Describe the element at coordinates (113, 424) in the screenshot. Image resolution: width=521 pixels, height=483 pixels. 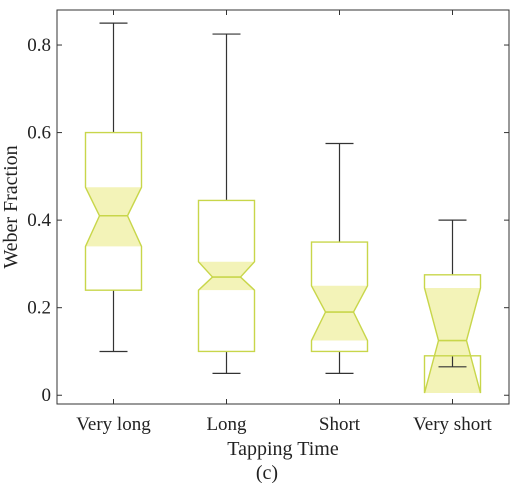
I see `x-tick-label: Very long` at that location.